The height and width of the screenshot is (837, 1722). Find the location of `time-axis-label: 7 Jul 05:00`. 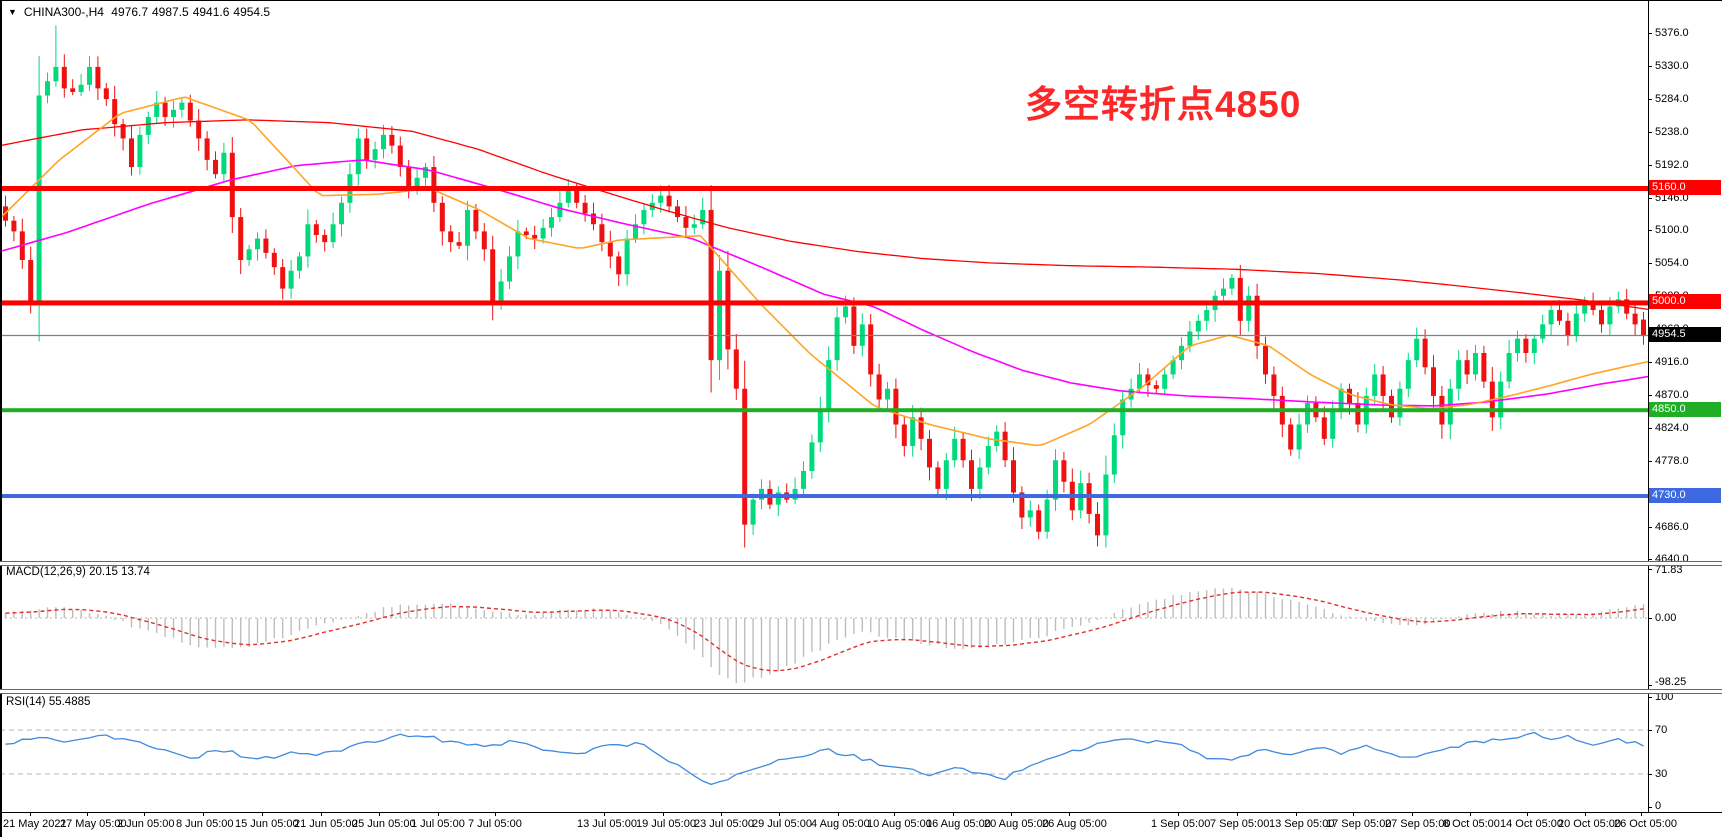

time-axis-label: 7 Jul 05:00 is located at coordinates (495, 824).